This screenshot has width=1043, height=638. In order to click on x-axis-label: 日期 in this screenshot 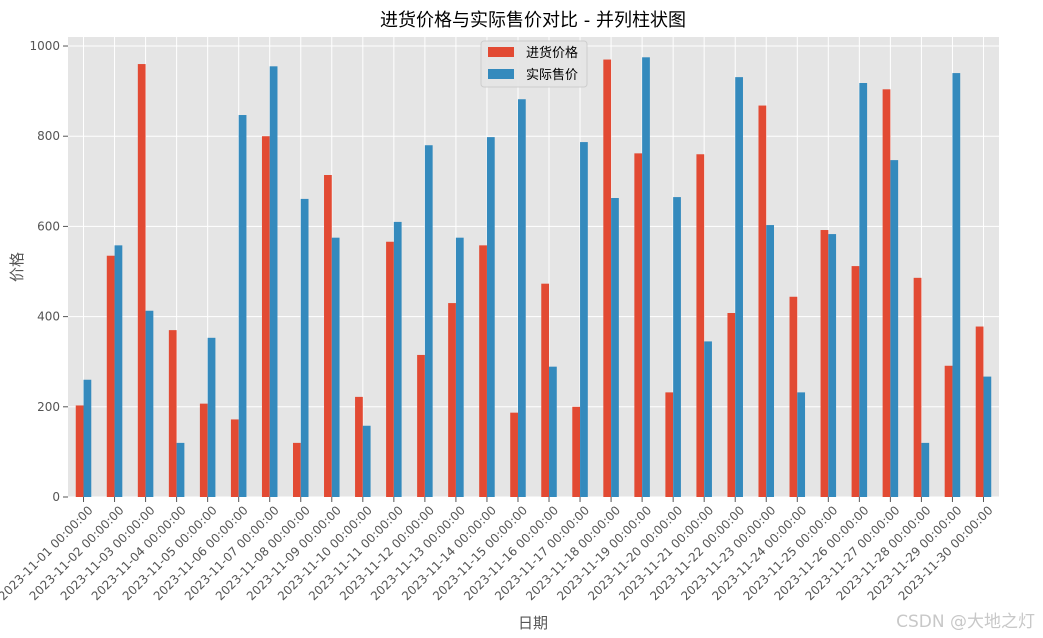, I will do `click(533, 623)`.